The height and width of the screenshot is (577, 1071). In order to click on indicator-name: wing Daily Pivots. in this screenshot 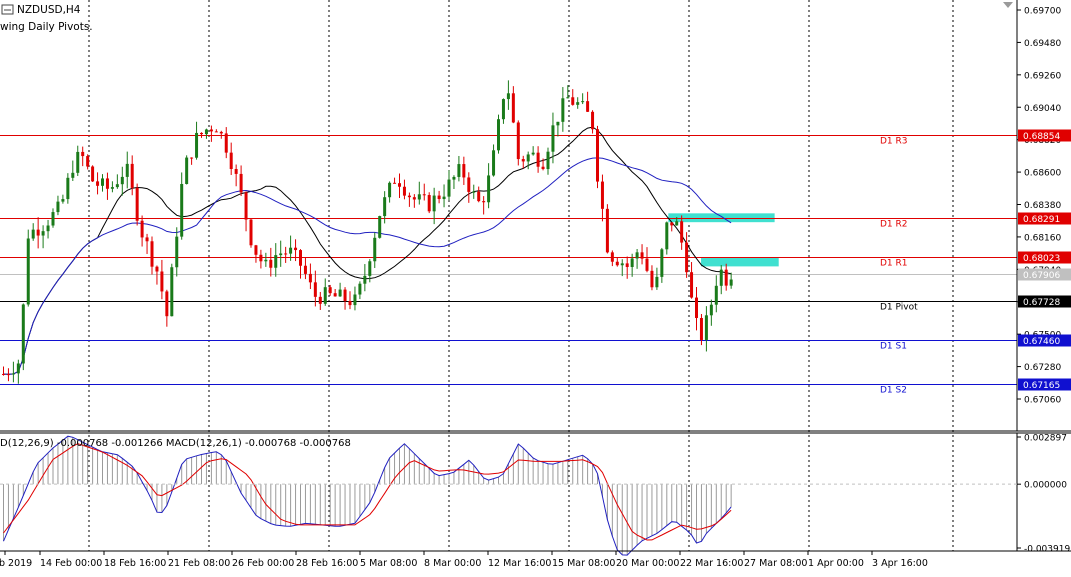, I will do `click(46, 27)`.